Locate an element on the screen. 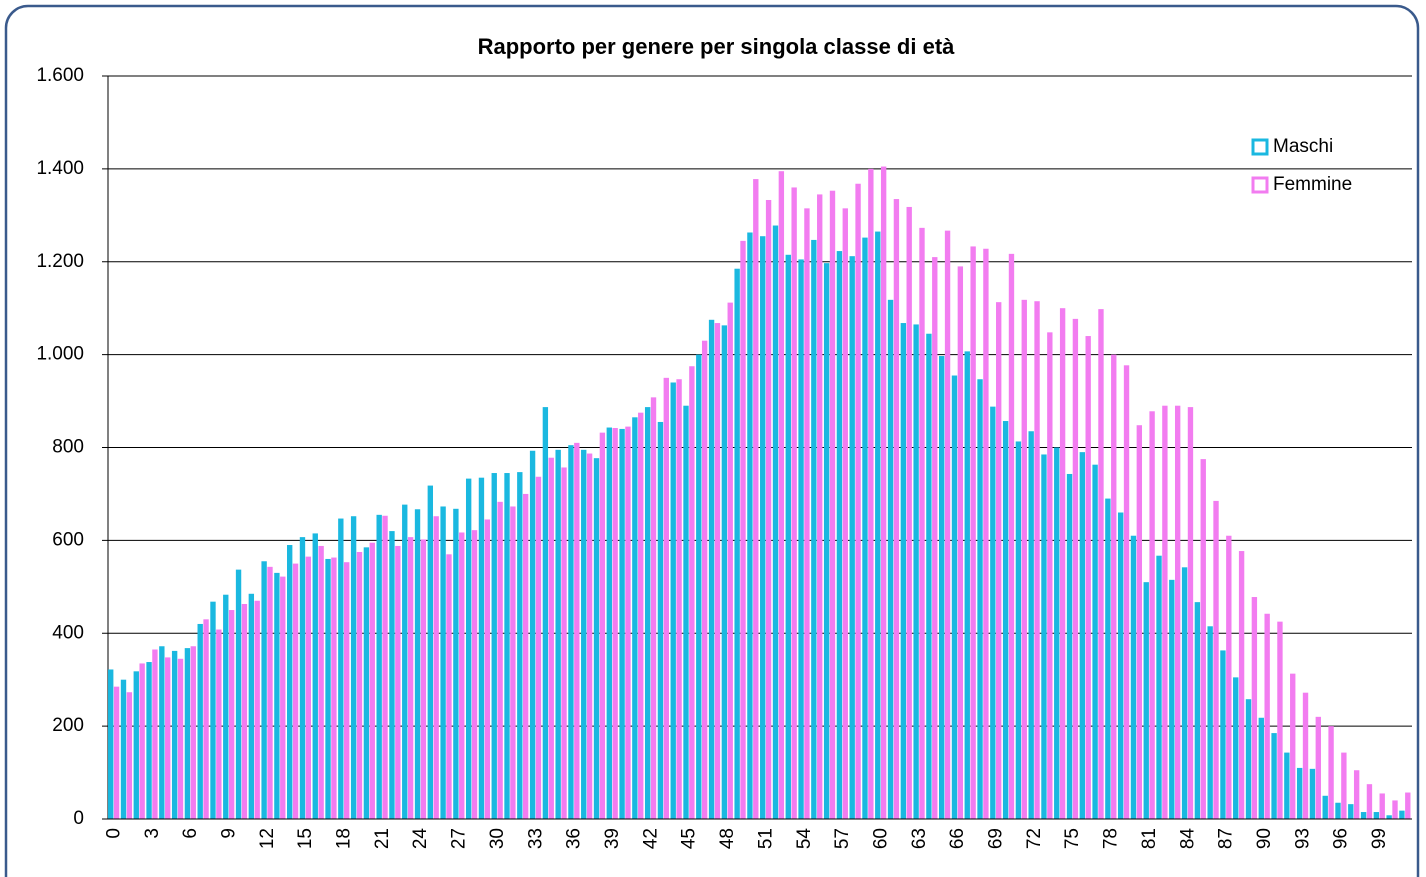 This screenshot has width=1426, height=877. x-tick-label: 81 is located at coordinates (1149, 838).